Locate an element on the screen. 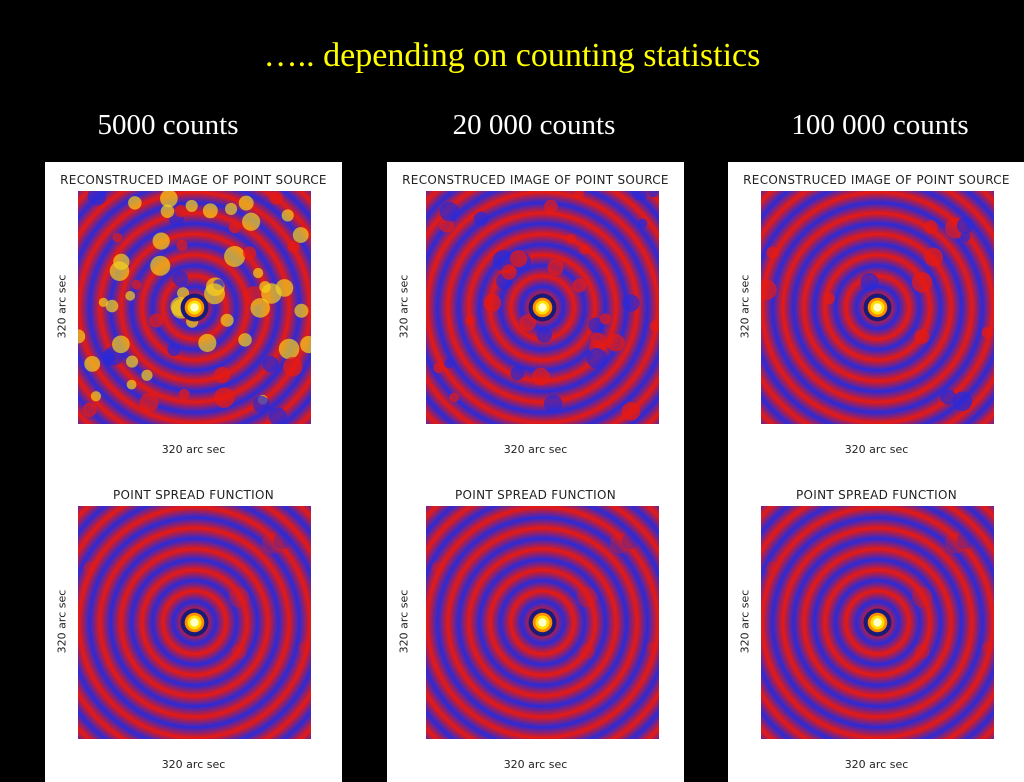 The image size is (1024, 782). slide-title: ….. depending on counting statistics is located at coordinates (512, 55).